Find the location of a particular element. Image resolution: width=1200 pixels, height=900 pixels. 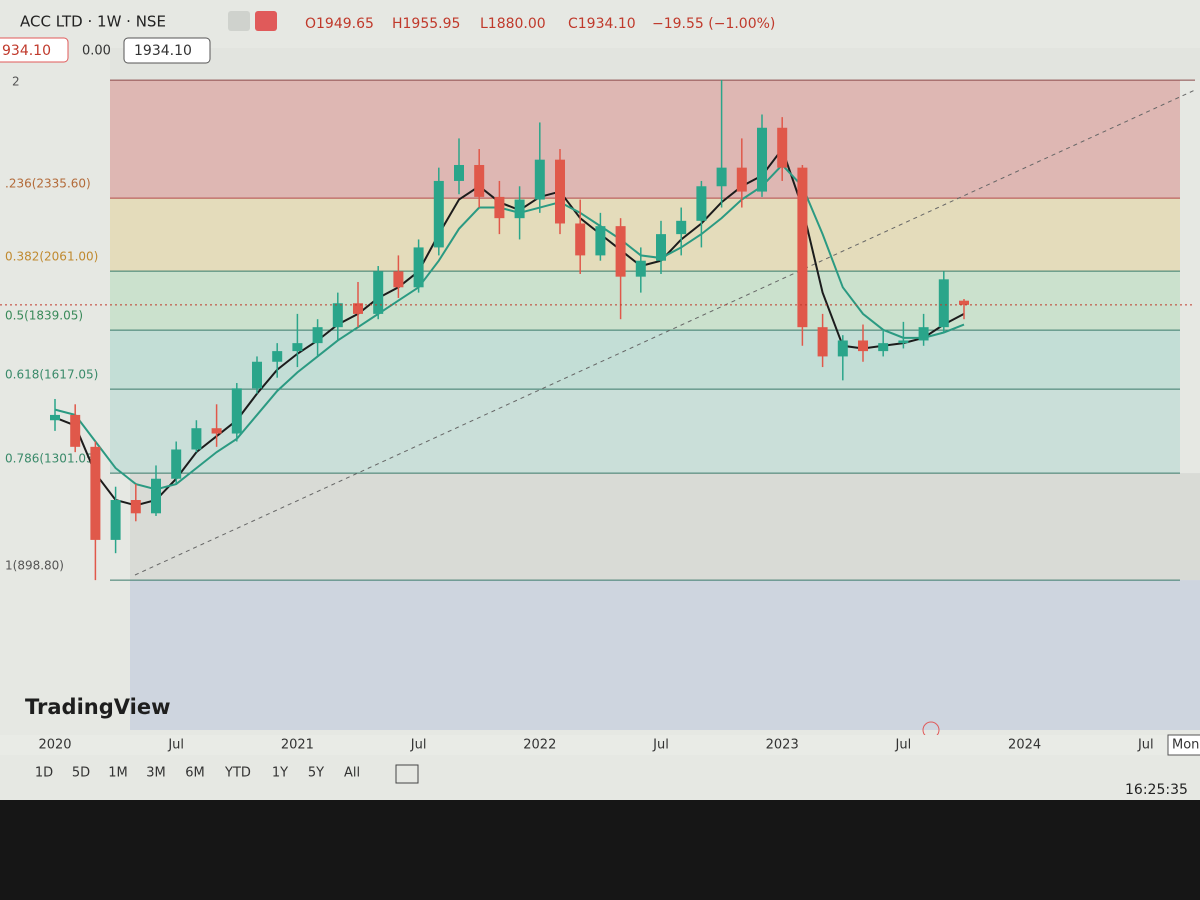

high-value: H1955.95 is located at coordinates (426, 24).